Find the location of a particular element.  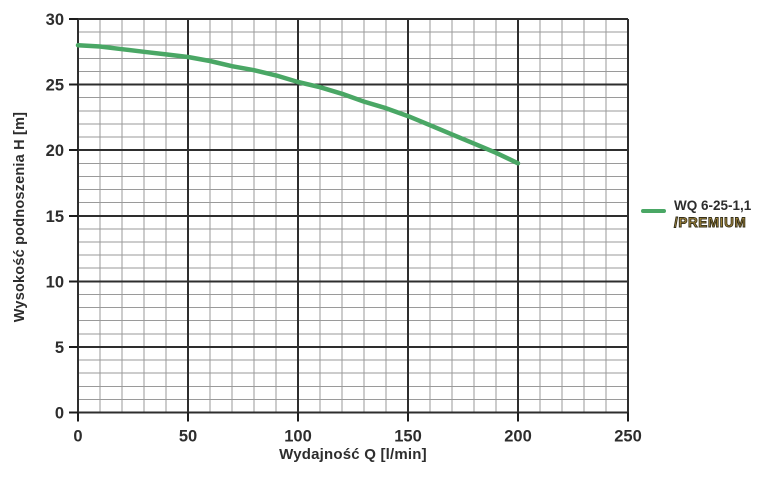

legend: WQ 6-25-1,1 /PREMIUM is located at coordinates (696, 214).